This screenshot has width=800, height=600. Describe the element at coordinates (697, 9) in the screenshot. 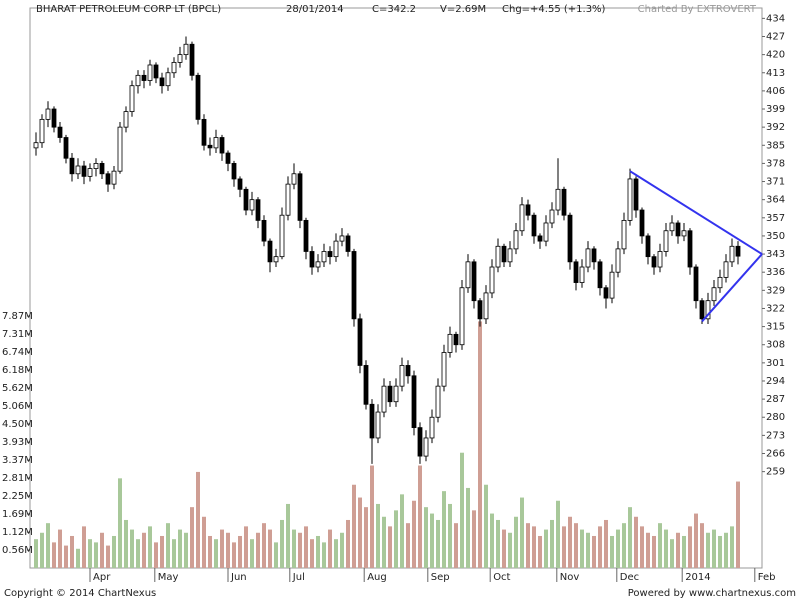

I see `header-credit: Charted By EXTROVERT` at that location.